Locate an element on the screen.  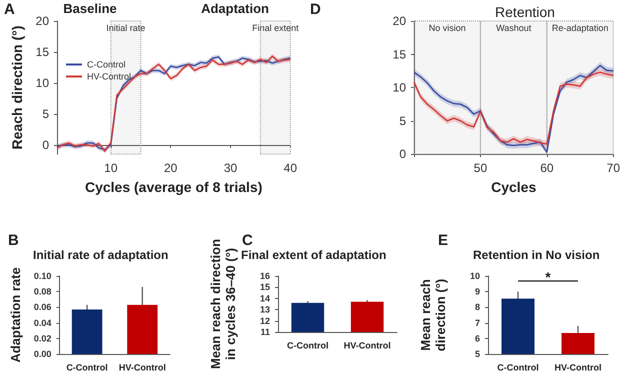
band-label: Initial rate is located at coordinates (126, 28).